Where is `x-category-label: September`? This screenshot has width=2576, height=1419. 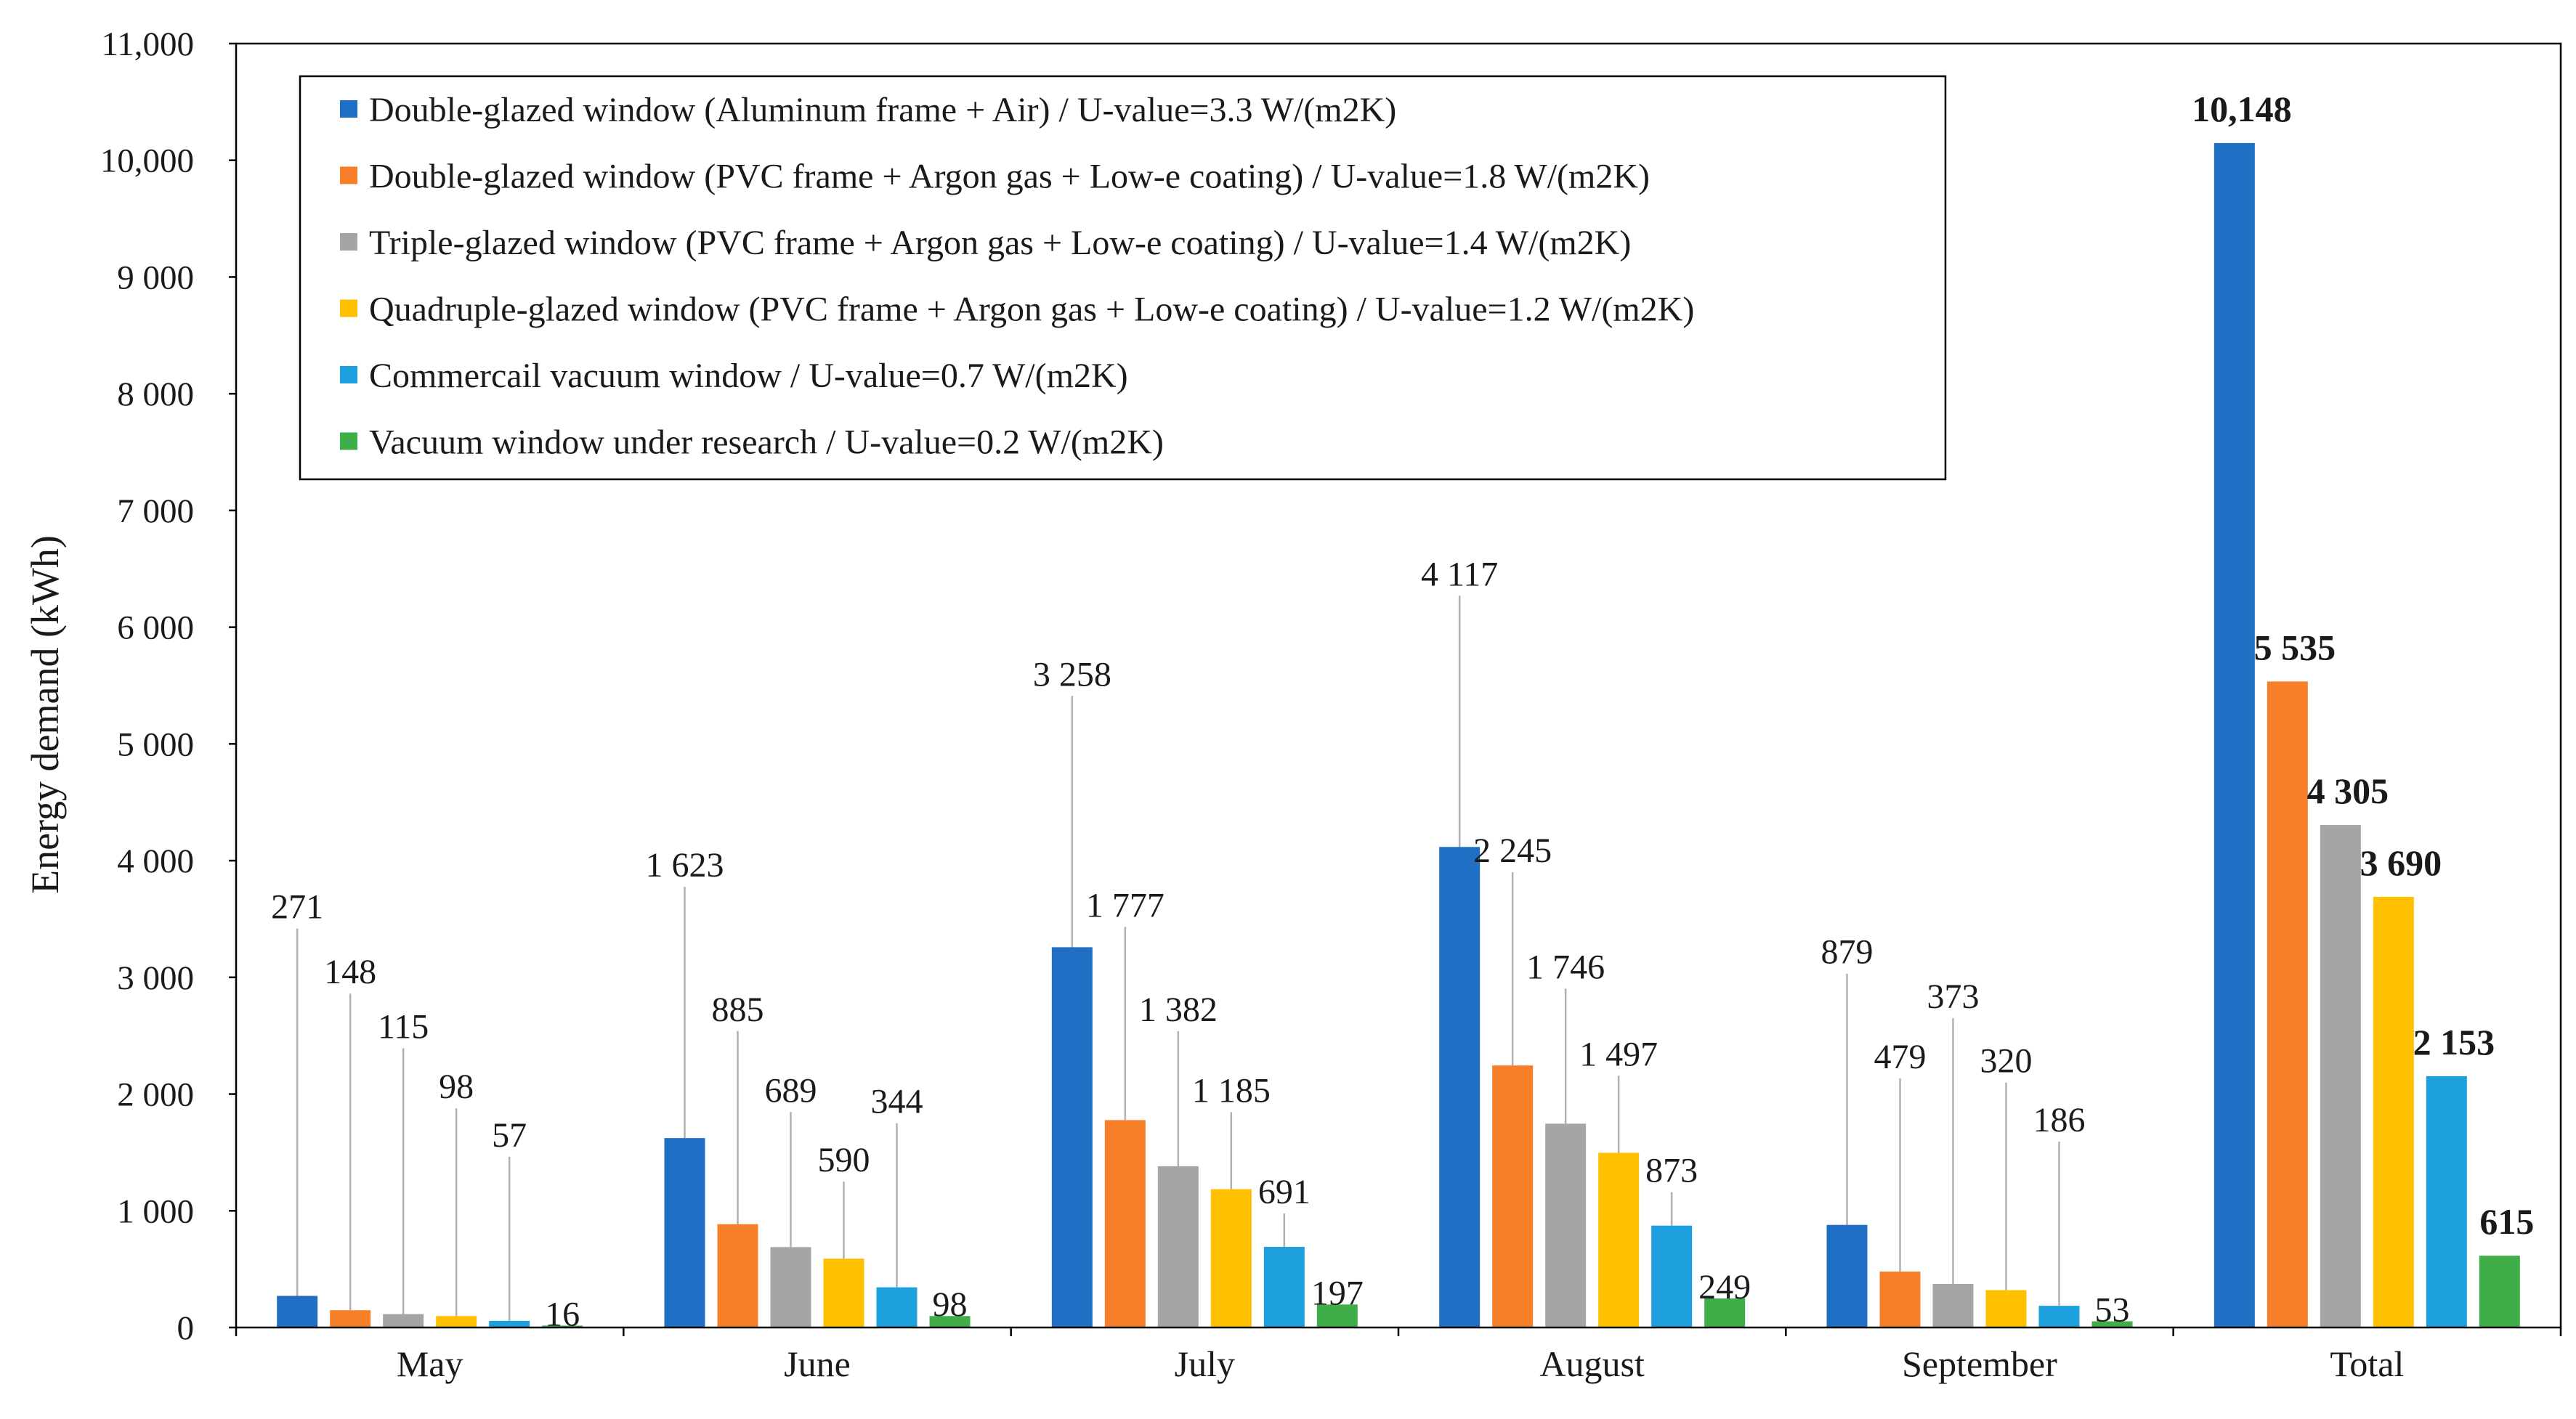
x-category-label: September is located at coordinates (1979, 1363).